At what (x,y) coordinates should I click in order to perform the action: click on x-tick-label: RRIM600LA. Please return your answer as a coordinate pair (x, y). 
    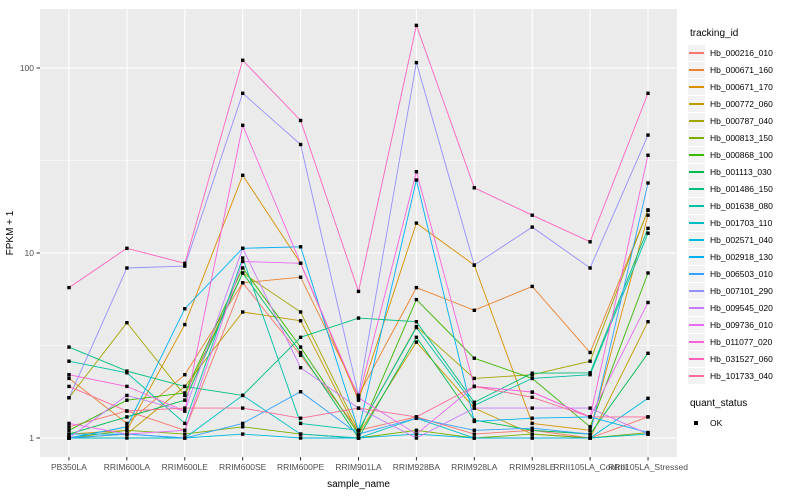
    Looking at the image, I should click on (127, 467).